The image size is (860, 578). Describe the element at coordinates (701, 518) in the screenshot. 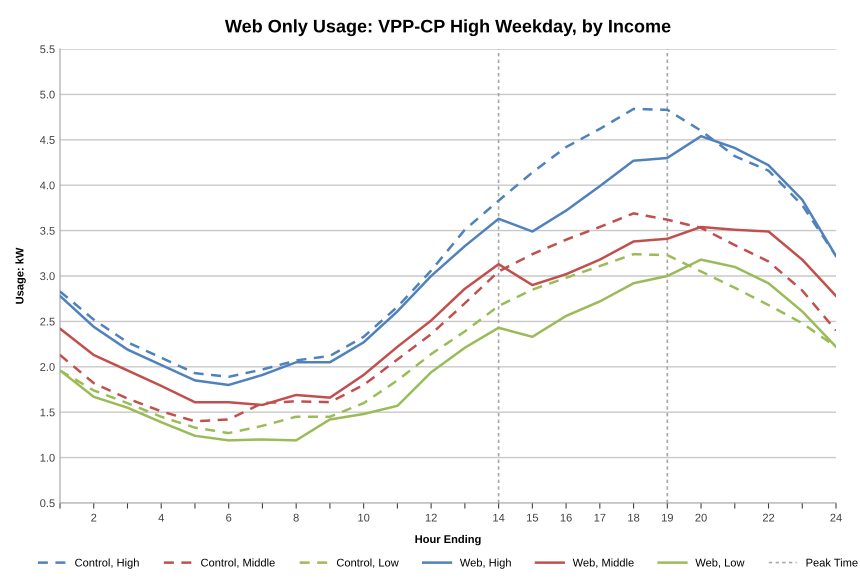

I see `x-tick-label: 20` at that location.